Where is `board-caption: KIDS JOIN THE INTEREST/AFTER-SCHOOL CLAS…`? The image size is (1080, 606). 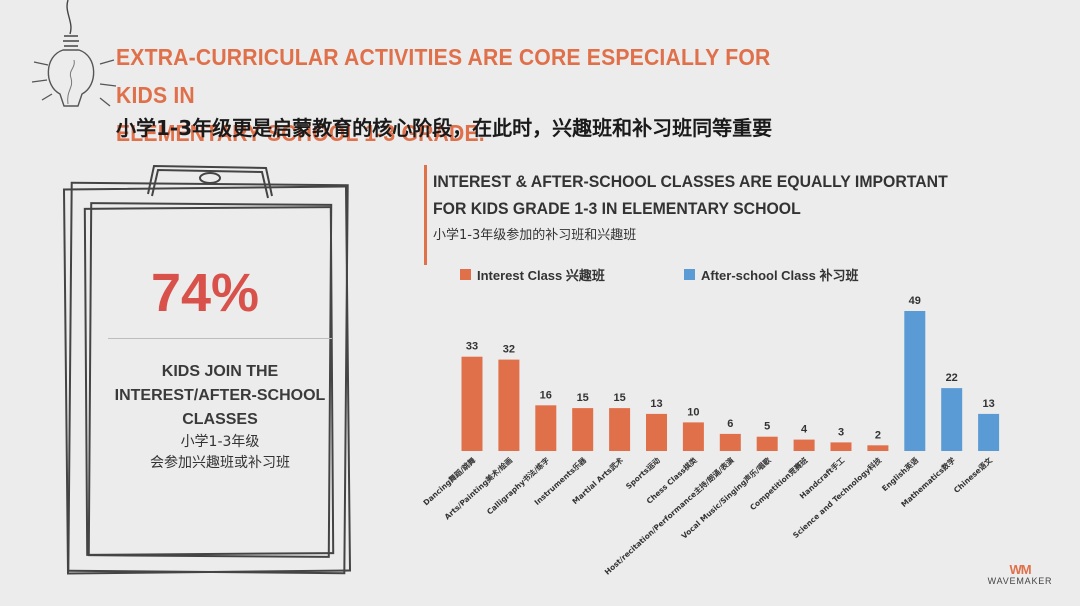 board-caption: KIDS JOIN THE INTEREST/AFTER-SCHOOL CLAS… is located at coordinates (220, 396).